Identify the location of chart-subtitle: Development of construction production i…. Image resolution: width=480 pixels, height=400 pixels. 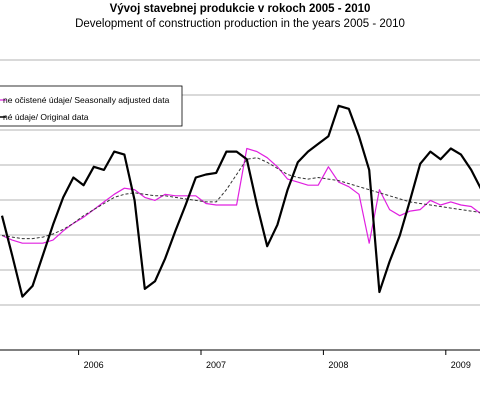
(240, 24).